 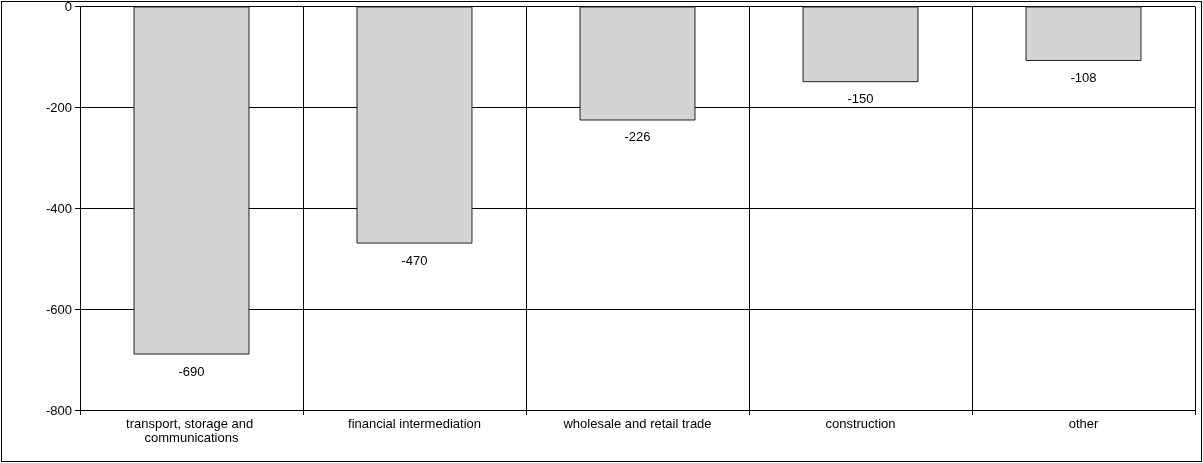 I want to click on y-tick-label: -400, so click(x=58, y=208).